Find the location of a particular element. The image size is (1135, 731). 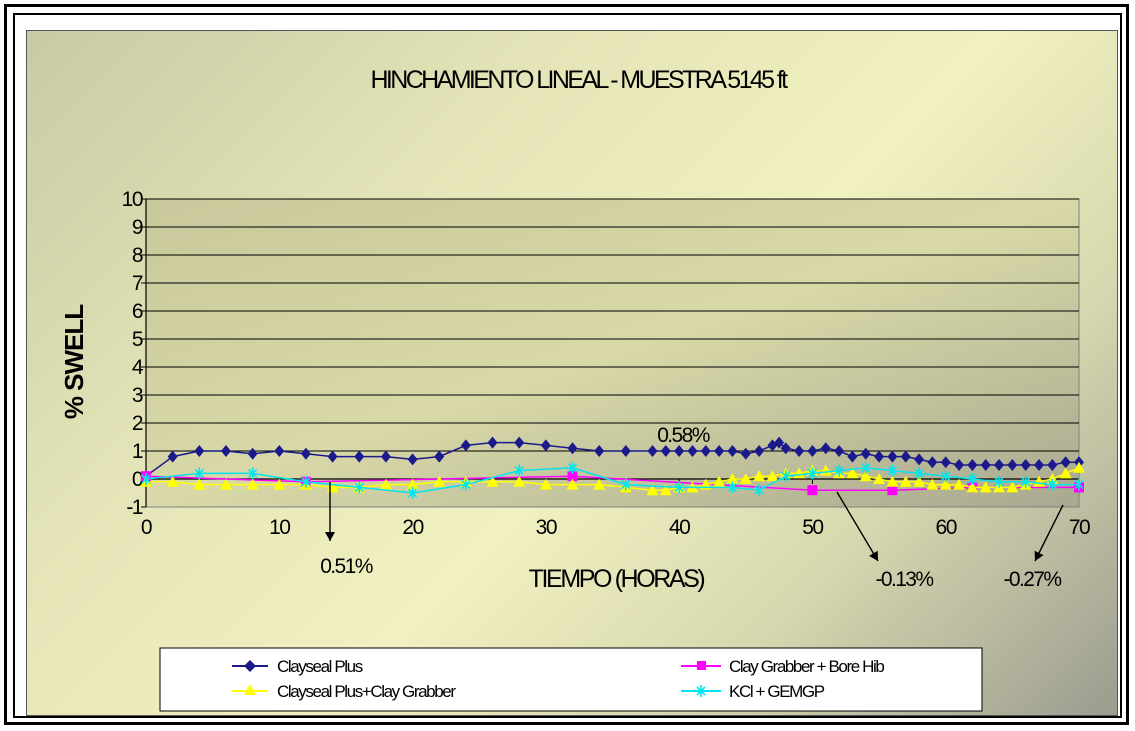

y-tick-label-8: 7 is located at coordinates (137, 283).